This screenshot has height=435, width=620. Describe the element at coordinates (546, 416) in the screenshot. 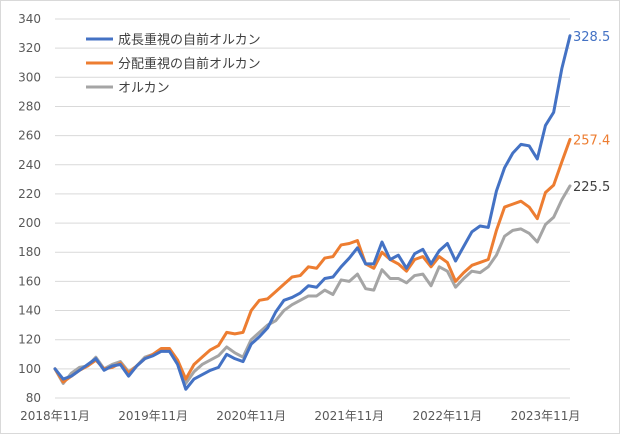

I see `x-tick-label: 2023年11月` at that location.